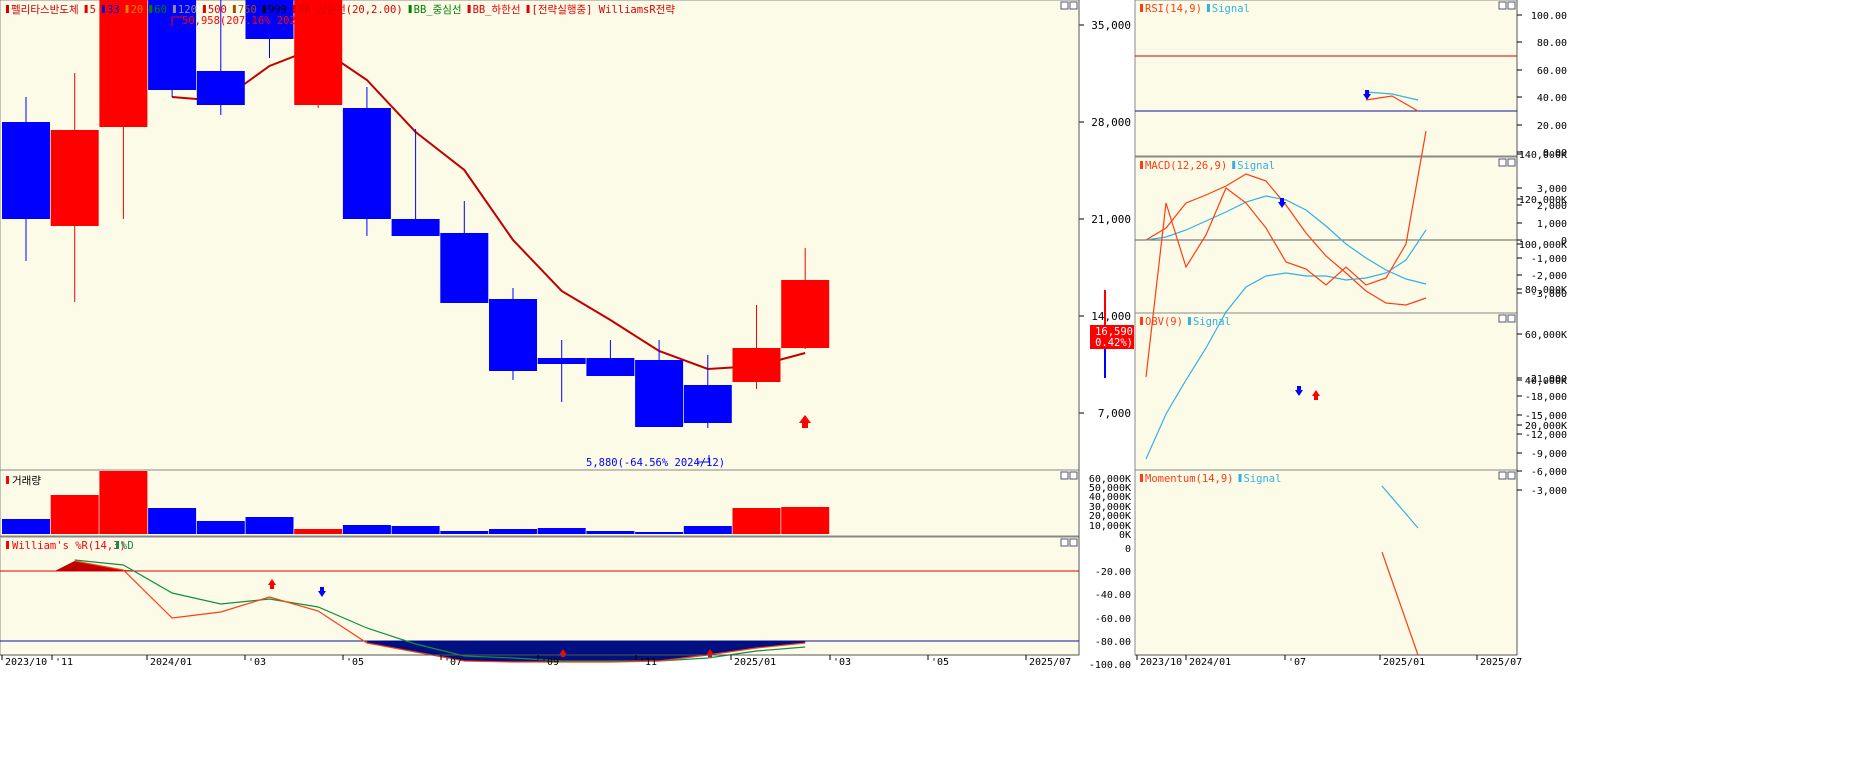 Image resolution: width=1870 pixels, height=764 pixels. I want to click on obv-line, so click(1286, 254).